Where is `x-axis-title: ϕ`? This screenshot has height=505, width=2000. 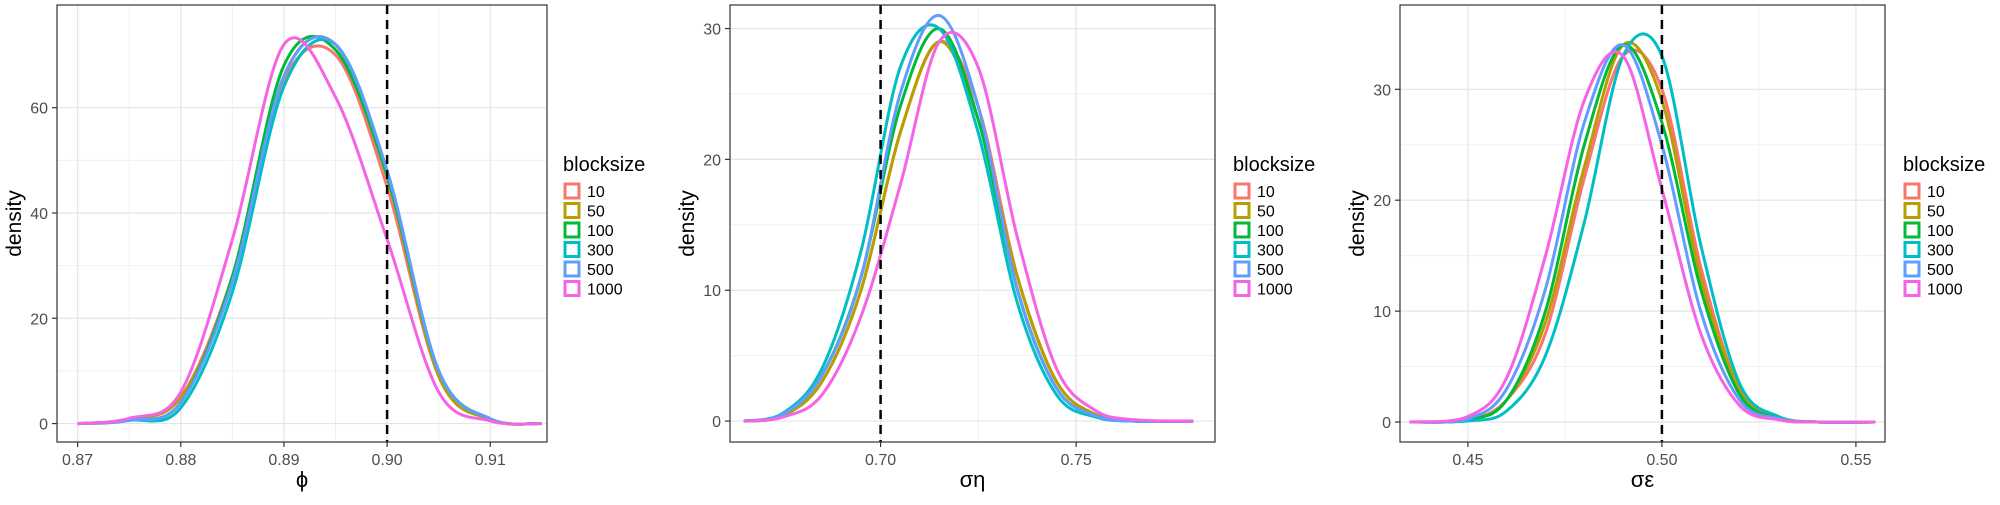 x-axis-title: ϕ is located at coordinates (302, 479).